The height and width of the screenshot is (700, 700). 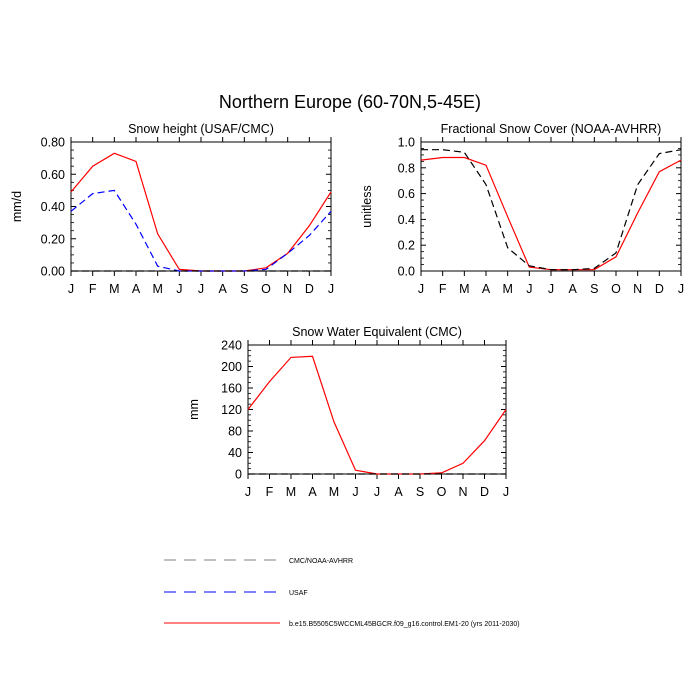 I want to click on y-axis-label: mm/d, so click(x=17, y=206).